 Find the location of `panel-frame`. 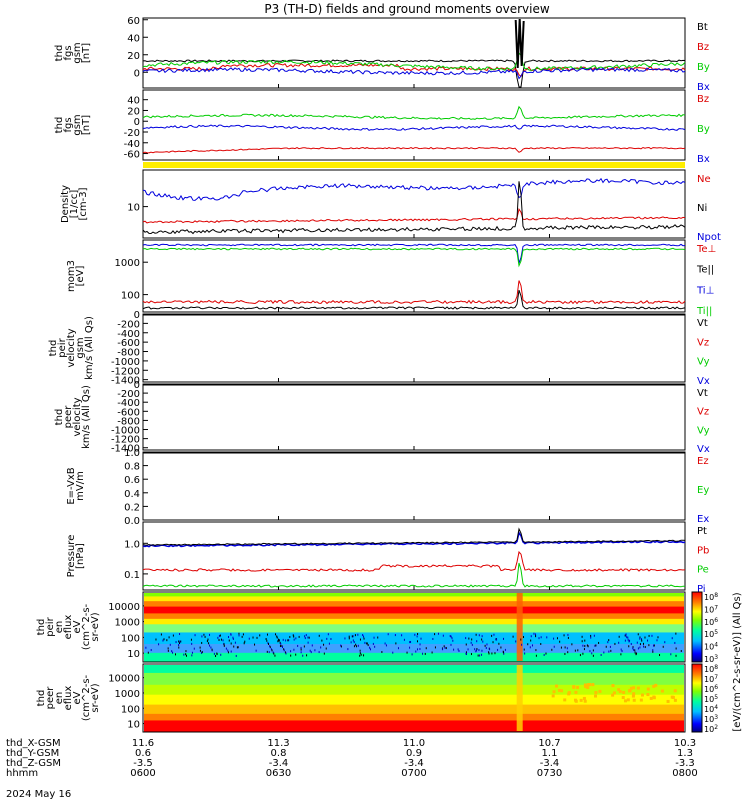

panel-frame is located at coordinates (414, 486).